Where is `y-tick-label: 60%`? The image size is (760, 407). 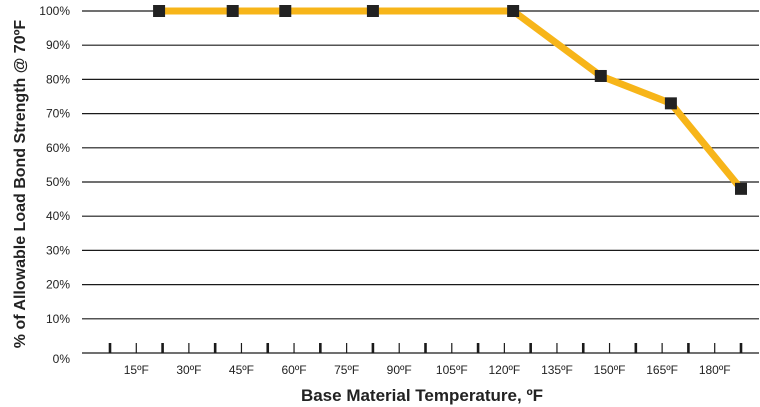 y-tick-label: 60% is located at coordinates (58, 148).